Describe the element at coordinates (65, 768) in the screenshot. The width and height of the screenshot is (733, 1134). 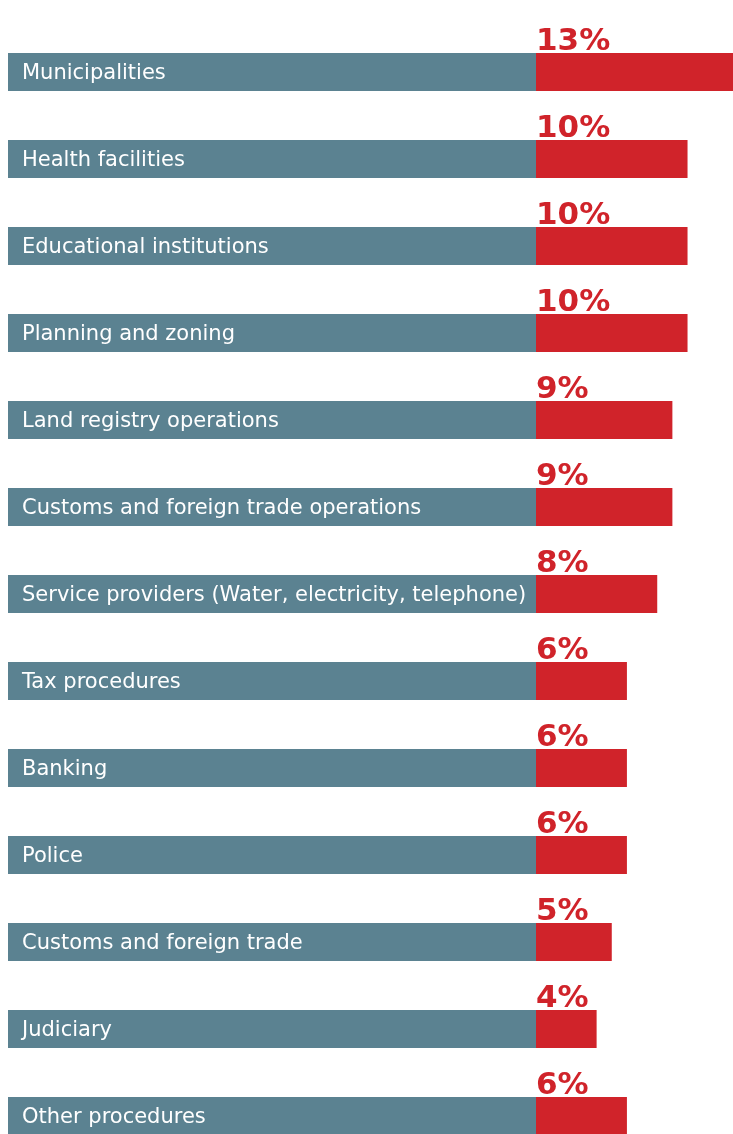
I see `y-tick-label: Banking` at that location.